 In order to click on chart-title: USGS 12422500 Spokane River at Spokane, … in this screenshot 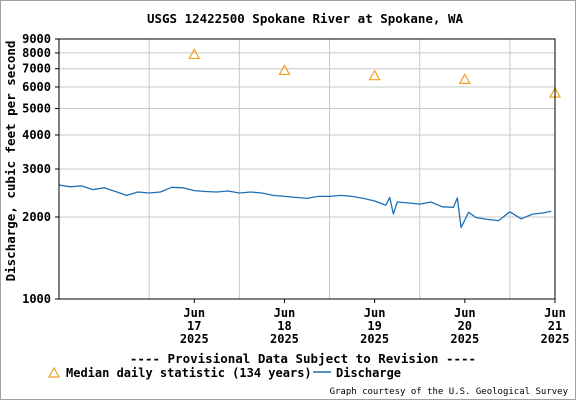, I will do `click(305, 18)`.